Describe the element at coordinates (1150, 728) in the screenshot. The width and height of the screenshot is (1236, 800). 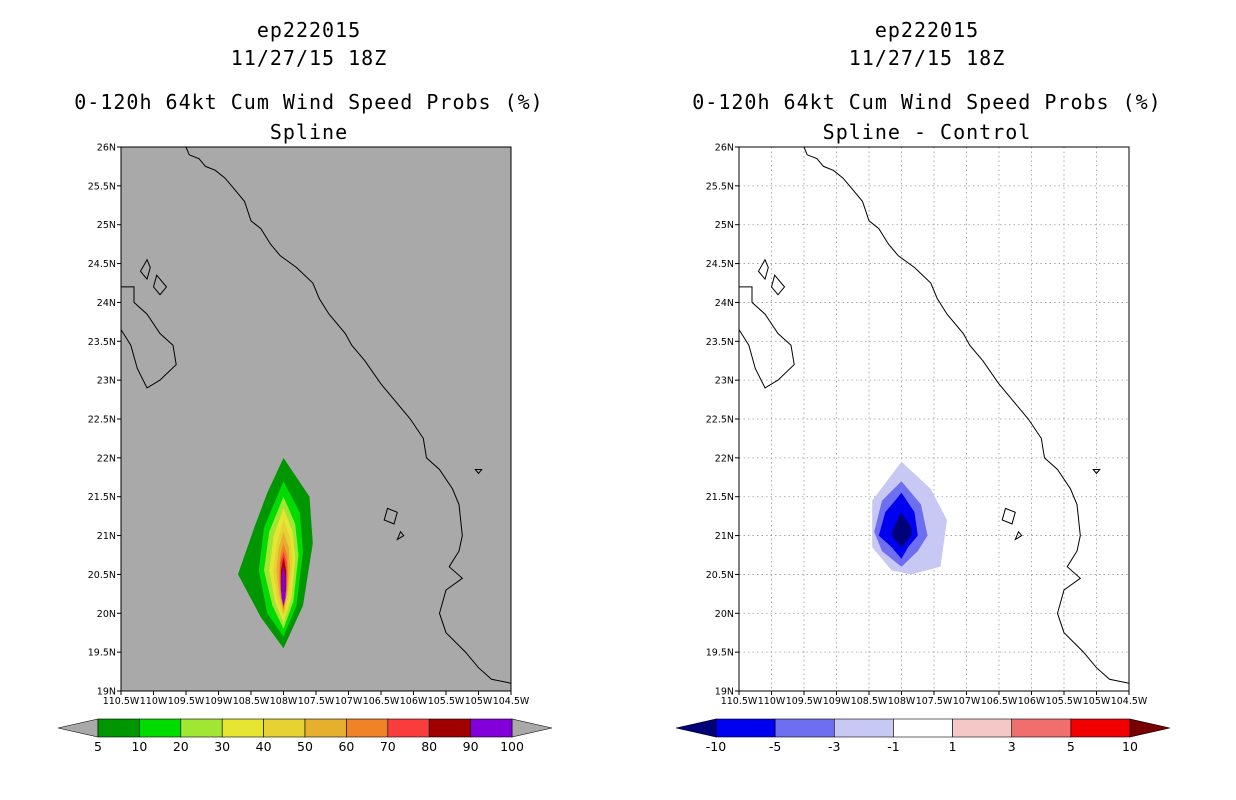
I see `colorbar-over-arrow` at that location.